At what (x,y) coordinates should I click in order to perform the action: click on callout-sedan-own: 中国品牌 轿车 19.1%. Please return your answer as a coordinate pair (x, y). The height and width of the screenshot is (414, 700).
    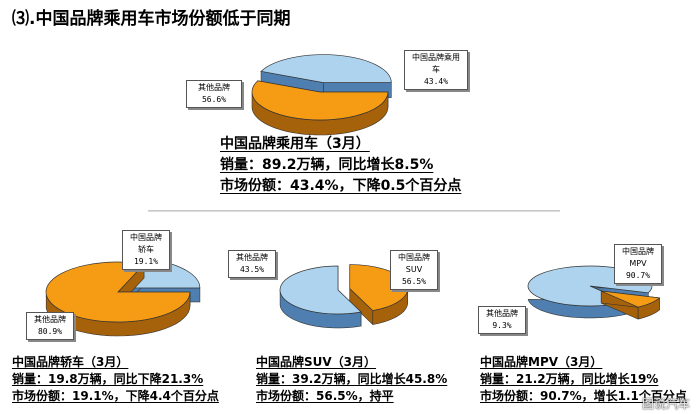
    Looking at the image, I should click on (146, 250).